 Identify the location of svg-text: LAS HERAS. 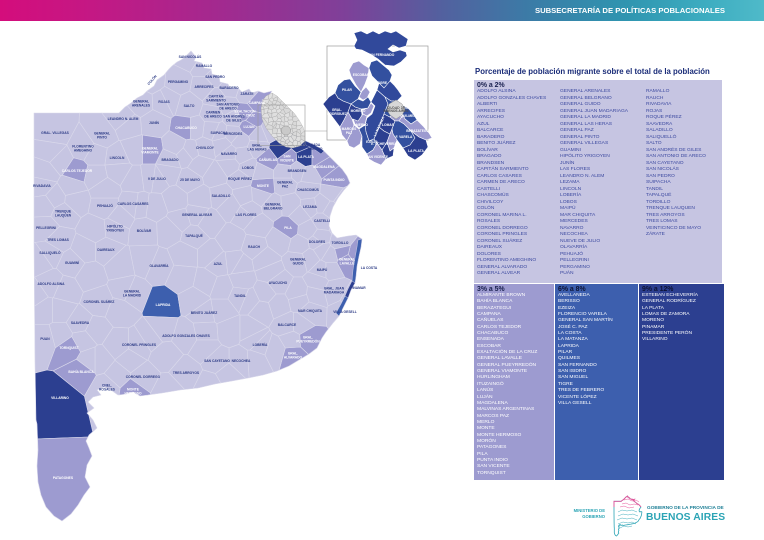
(257, 149).